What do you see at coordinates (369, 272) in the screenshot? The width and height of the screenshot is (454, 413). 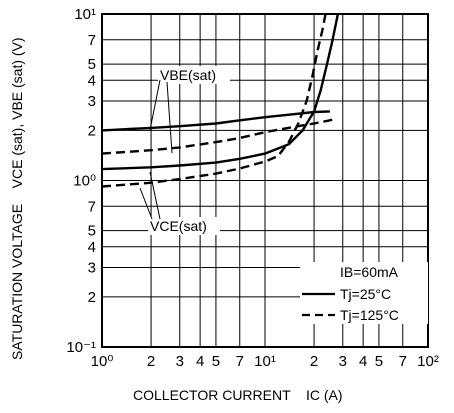 I see `legend-header: IB=60mA` at bounding box center [369, 272].